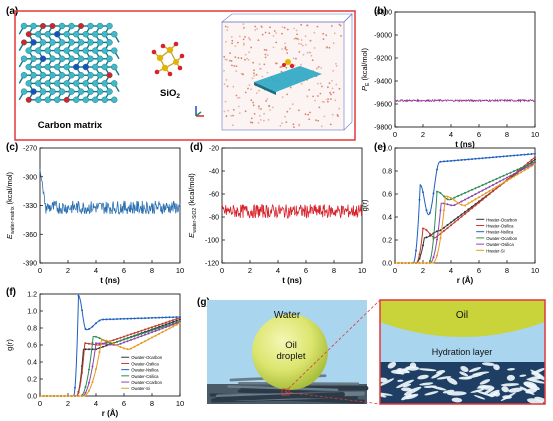 The width and height of the screenshot is (553, 421). I want to click on y-tick-label: 1.2, so click(32, 295).